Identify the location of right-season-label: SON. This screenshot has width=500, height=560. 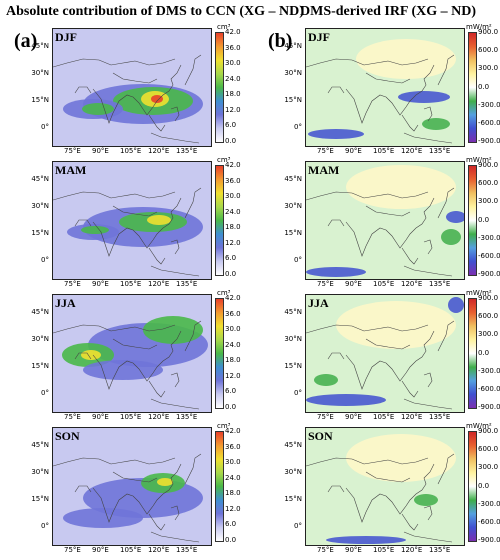
(320, 436).